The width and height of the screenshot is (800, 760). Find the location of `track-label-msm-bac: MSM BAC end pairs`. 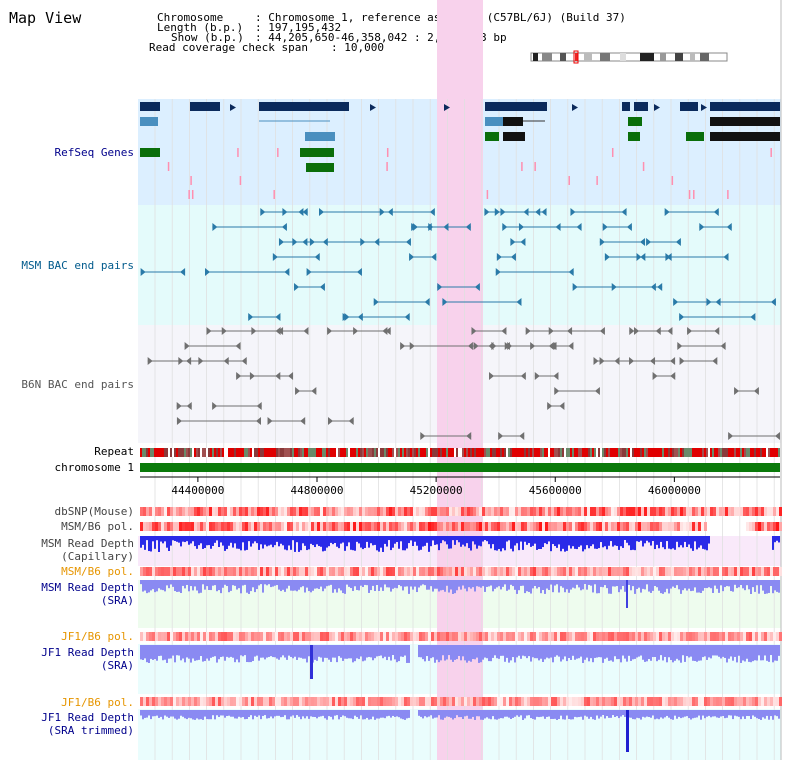

track-label-msm-bac: MSM BAC end pairs is located at coordinates (77, 265).